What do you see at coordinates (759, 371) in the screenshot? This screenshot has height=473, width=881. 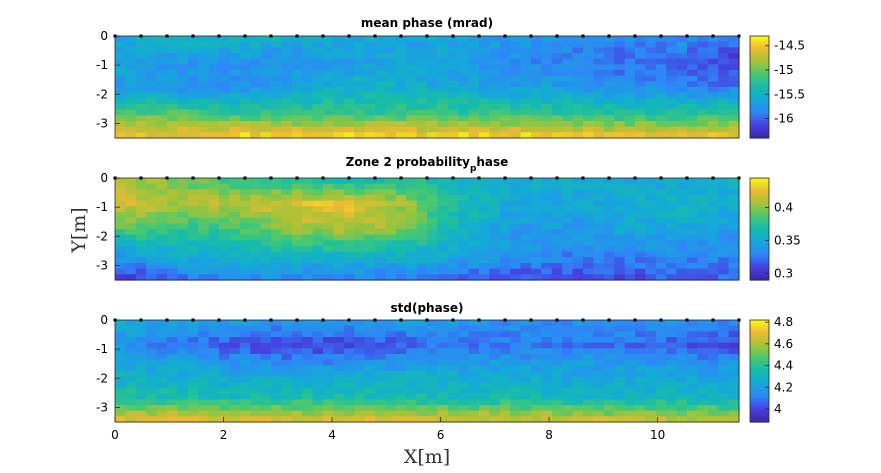 I see `colorbar-frame` at bounding box center [759, 371].